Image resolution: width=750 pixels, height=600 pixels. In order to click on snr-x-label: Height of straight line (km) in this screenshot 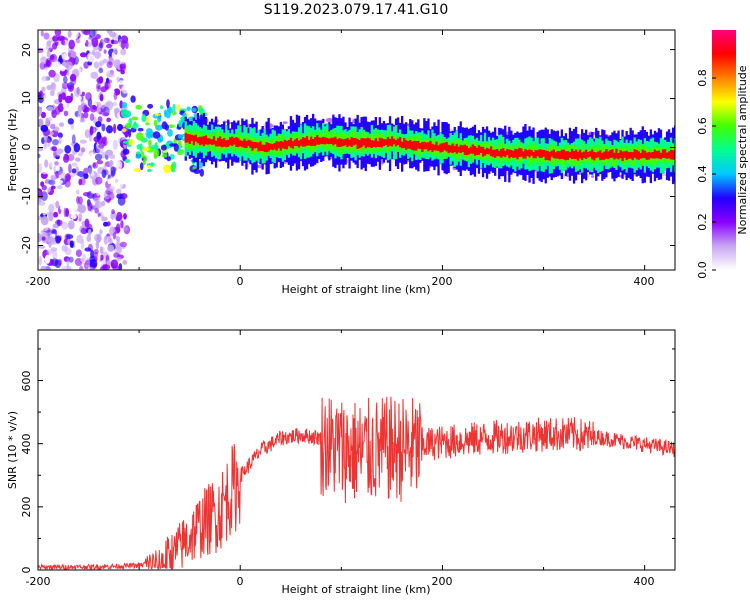, I will do `click(355, 589)`.